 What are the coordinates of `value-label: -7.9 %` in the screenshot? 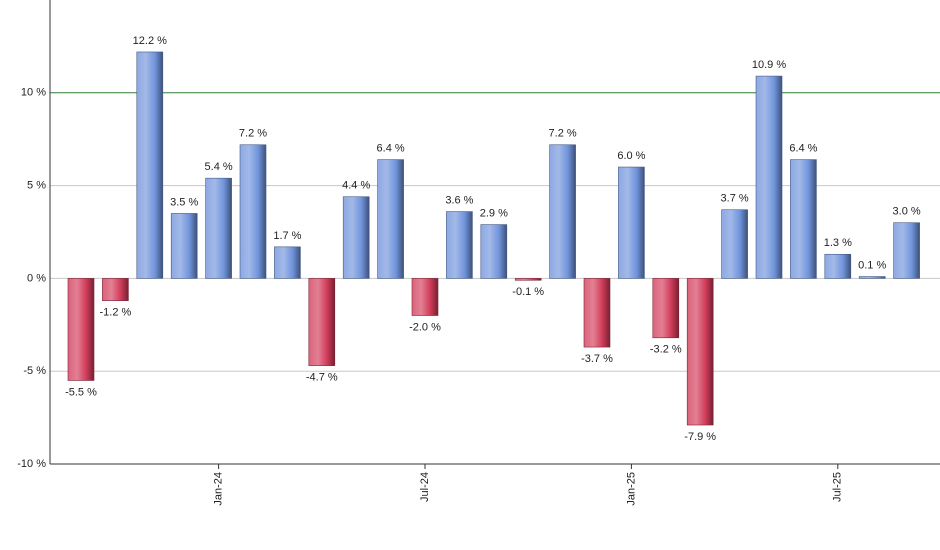 It's located at (700, 437).